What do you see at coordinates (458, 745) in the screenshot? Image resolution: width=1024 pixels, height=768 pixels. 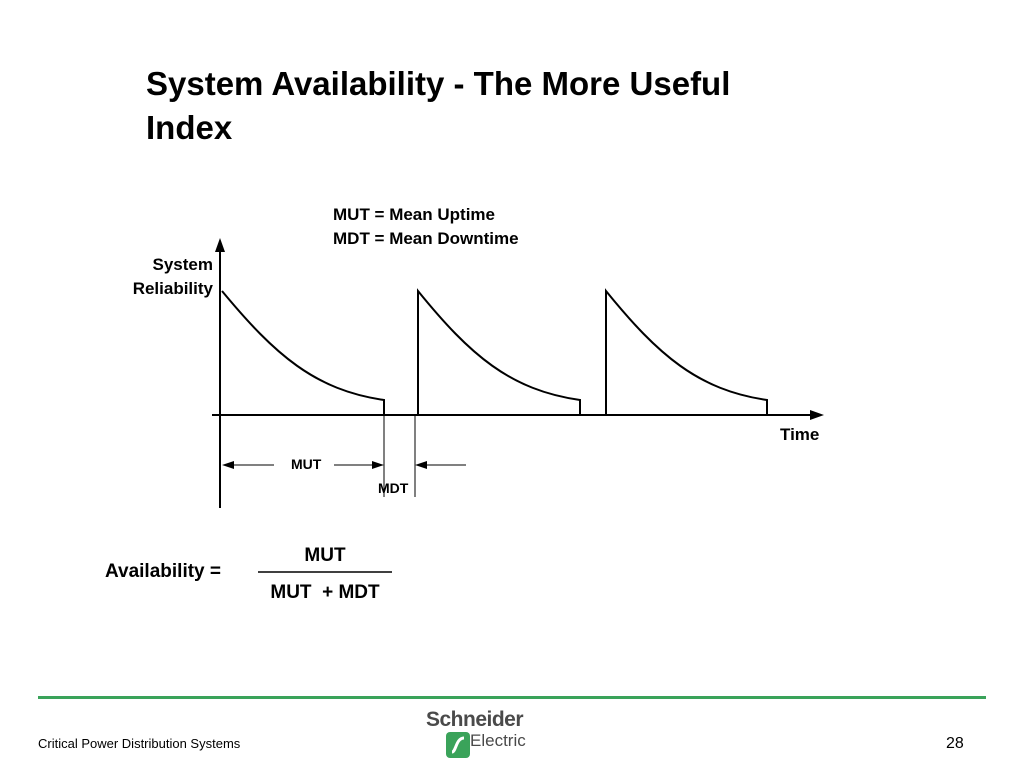 I see `logo-mark-icon` at bounding box center [458, 745].